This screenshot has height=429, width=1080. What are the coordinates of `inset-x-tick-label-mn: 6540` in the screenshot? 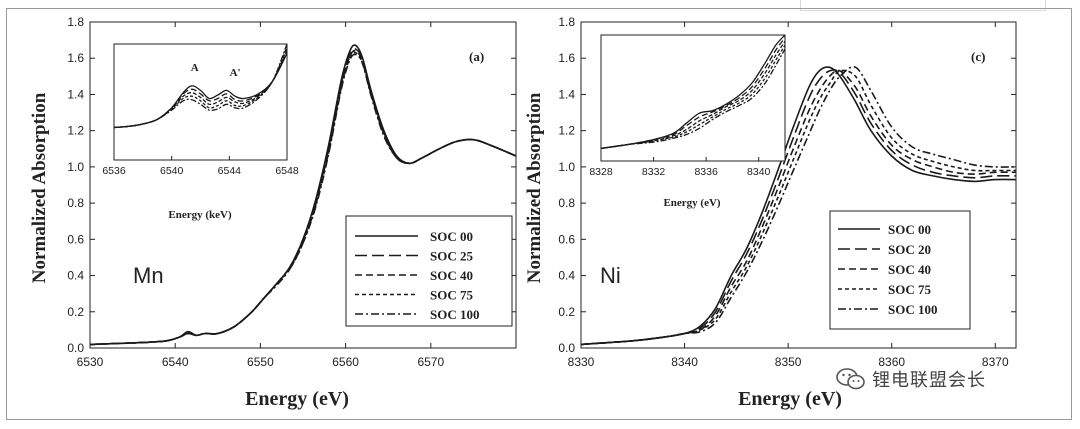 It's located at (172, 171).